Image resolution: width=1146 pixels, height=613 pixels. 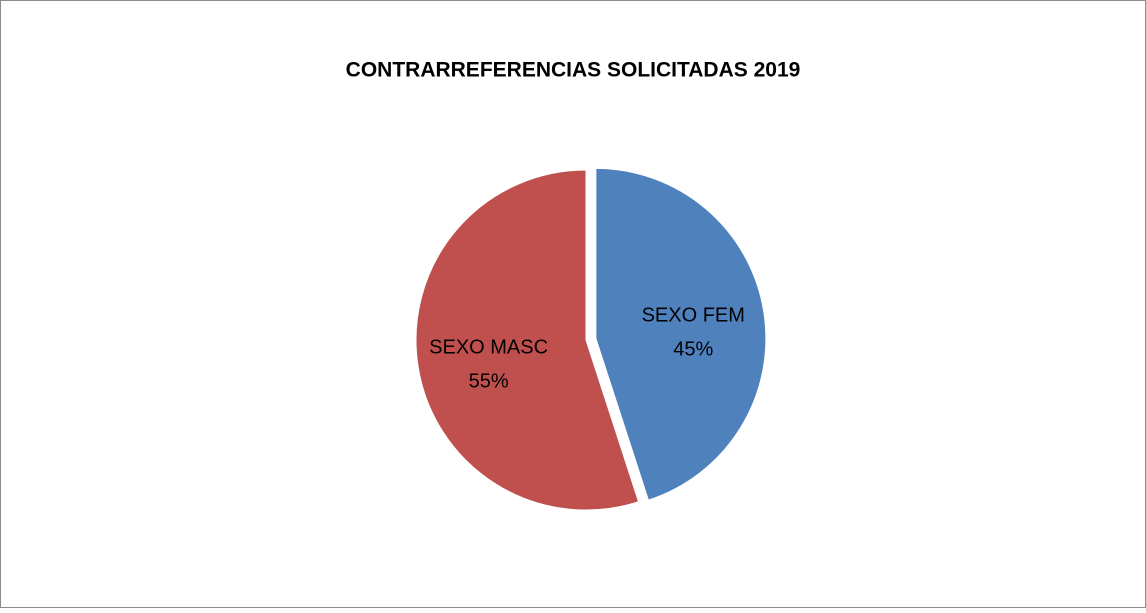 I want to click on chart-title: CONTRARREFERENCIAS SOLICITADAS 2019, so click(x=573, y=70).